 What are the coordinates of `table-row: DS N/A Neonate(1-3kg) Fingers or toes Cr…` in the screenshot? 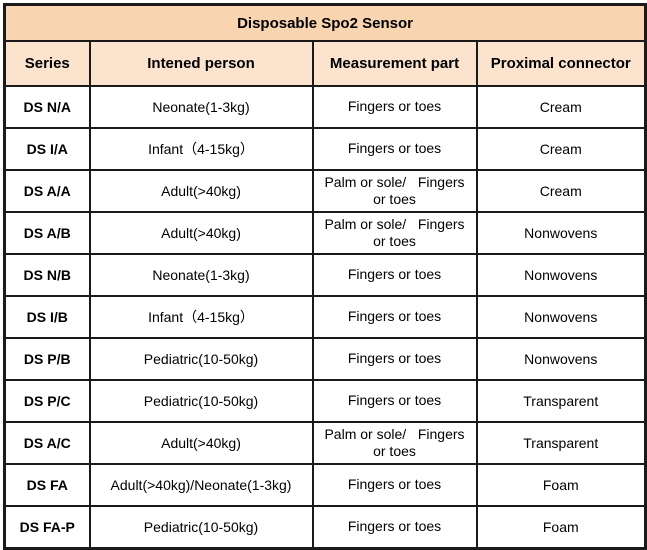 It's located at (325, 107).